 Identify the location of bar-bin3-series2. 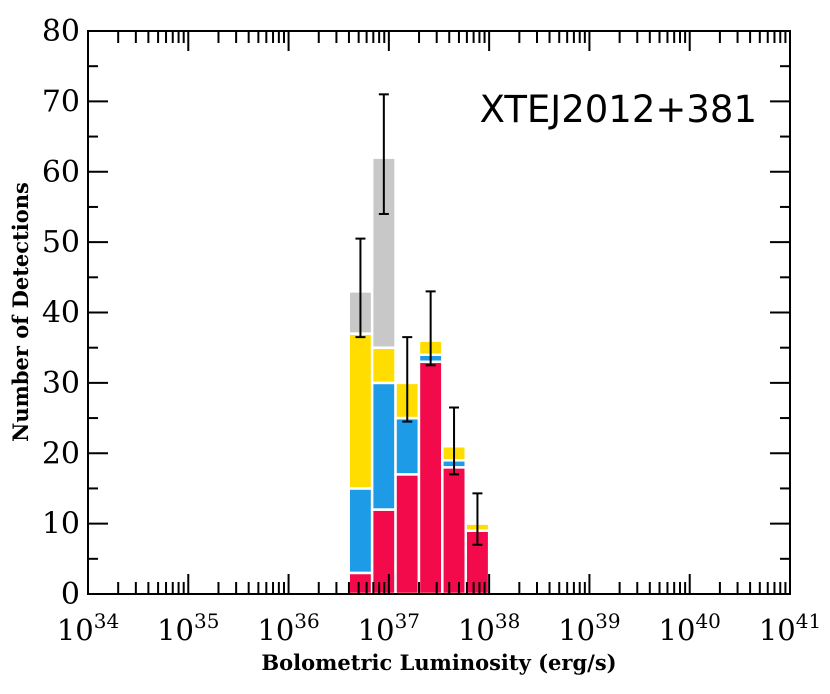
(407, 446).